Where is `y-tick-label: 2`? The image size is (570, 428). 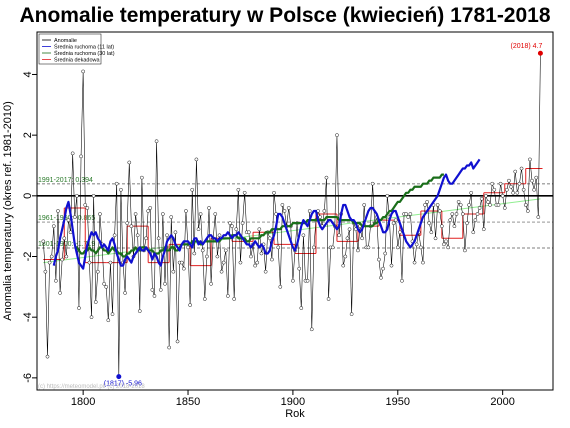 y-tick-label: 2 is located at coordinates (28, 135).